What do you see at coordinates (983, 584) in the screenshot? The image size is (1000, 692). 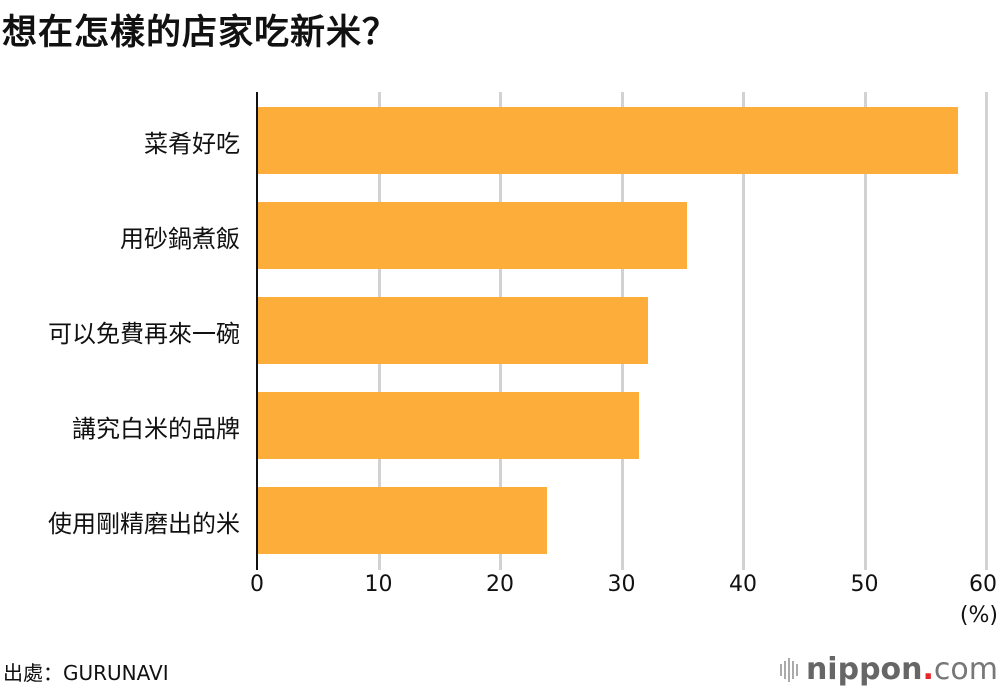 I see `x-tick-label: 60` at bounding box center [983, 584].